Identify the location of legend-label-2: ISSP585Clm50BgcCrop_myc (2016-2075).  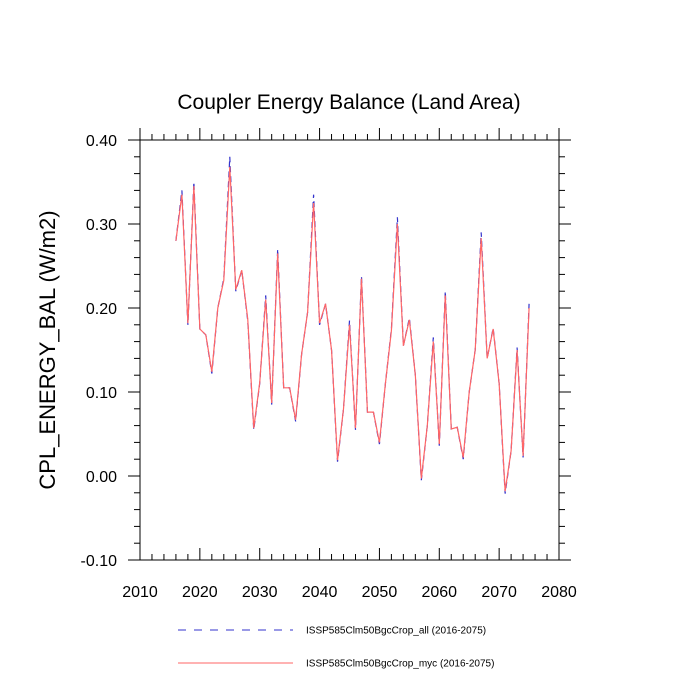
(400, 664).